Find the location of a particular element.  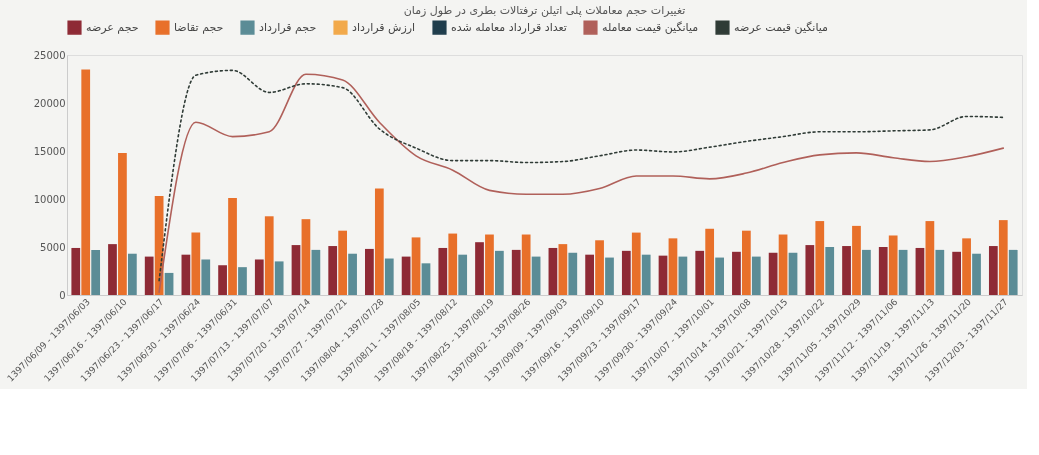

y-tick-label: 10000 is located at coordinates (49, 199).